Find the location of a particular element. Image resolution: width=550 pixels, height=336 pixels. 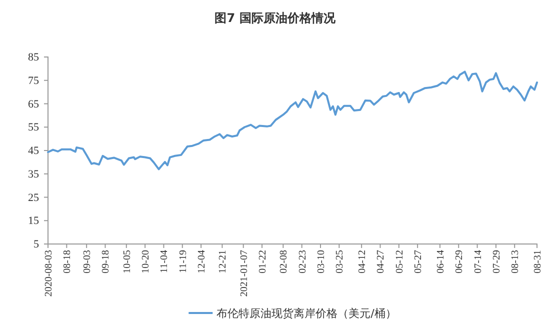

y-tick-label: 25 is located at coordinates (34, 198).